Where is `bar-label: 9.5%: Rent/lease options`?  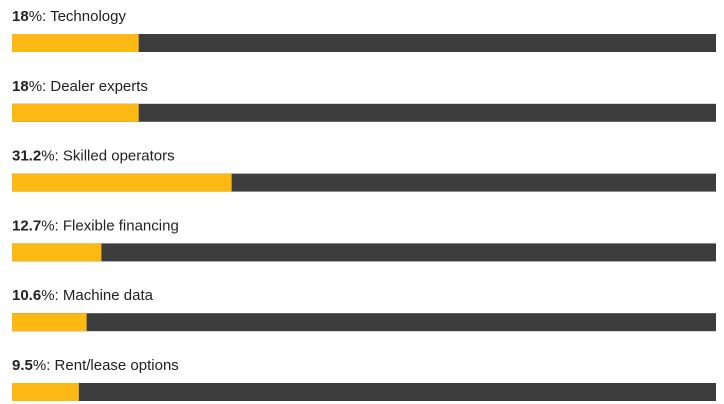 bar-label: 9.5%: Rent/lease options is located at coordinates (95, 365).